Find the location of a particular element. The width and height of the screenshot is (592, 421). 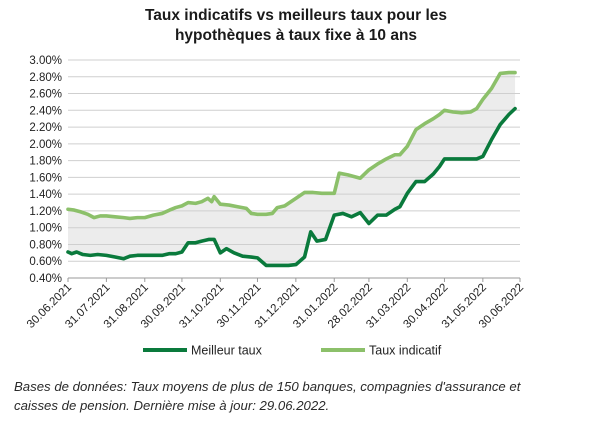

y-tick-label: 1.20% is located at coordinates (45, 212).